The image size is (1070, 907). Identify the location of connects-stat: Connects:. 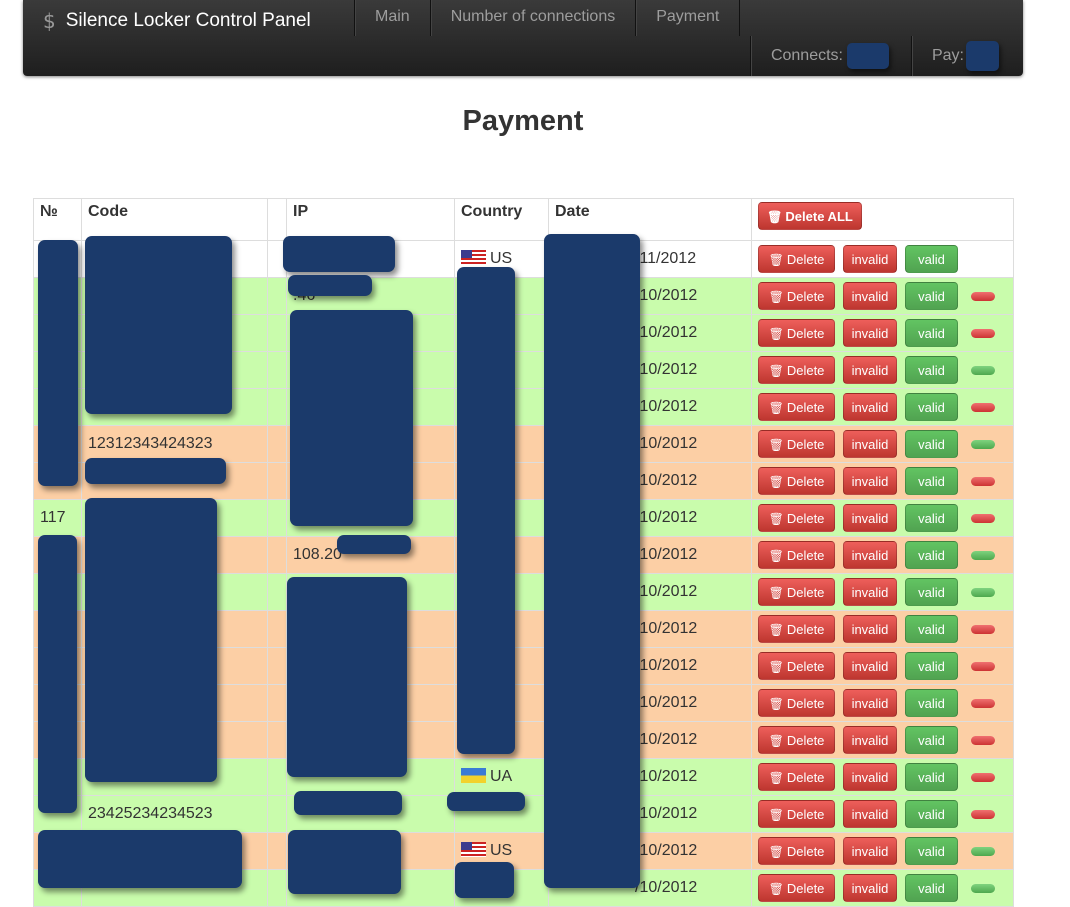
(830, 56).